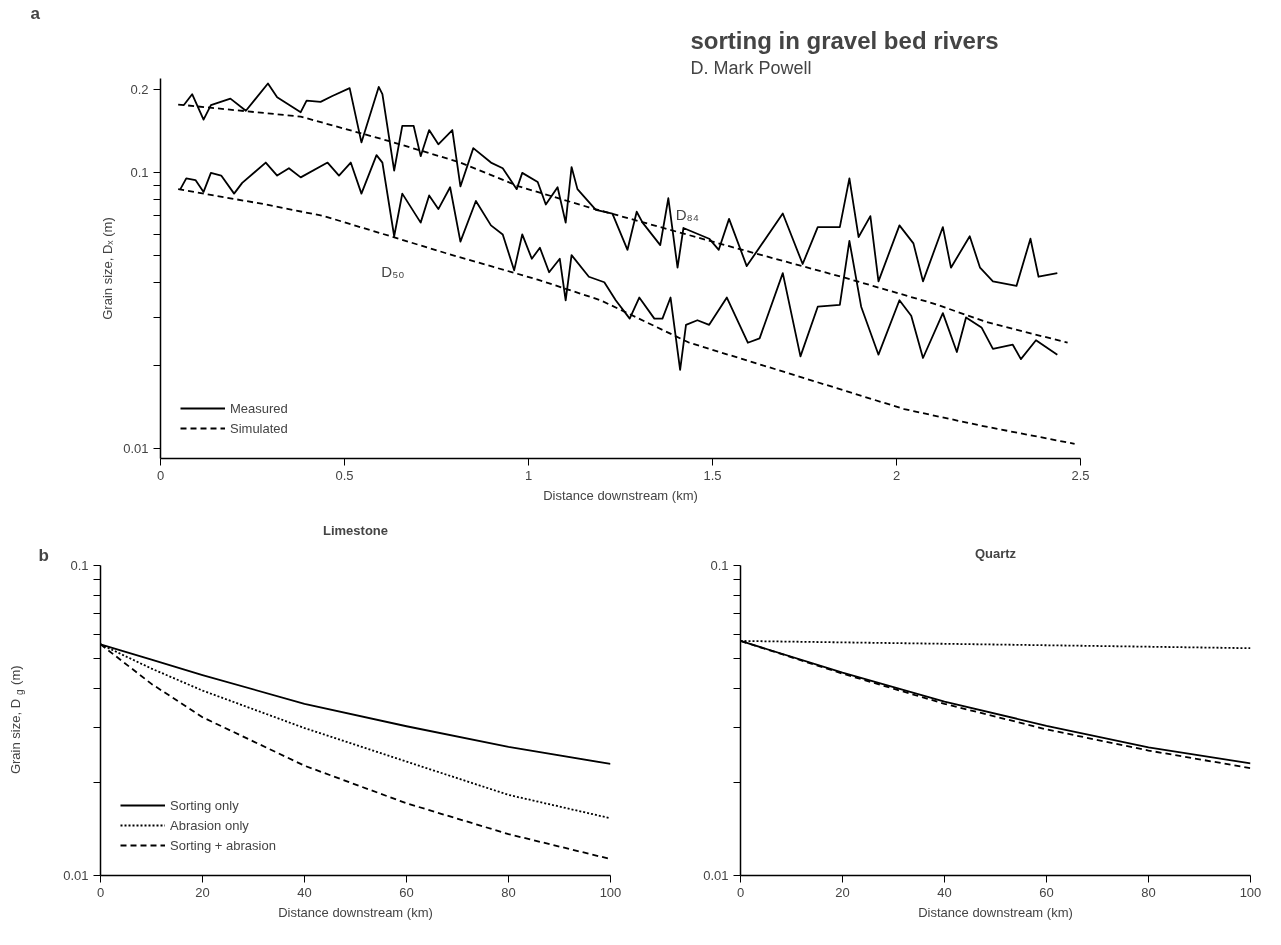 This screenshot has width=1281, height=945. I want to click on y-axis-title: Grain size, Dₓ (m), so click(108, 268).